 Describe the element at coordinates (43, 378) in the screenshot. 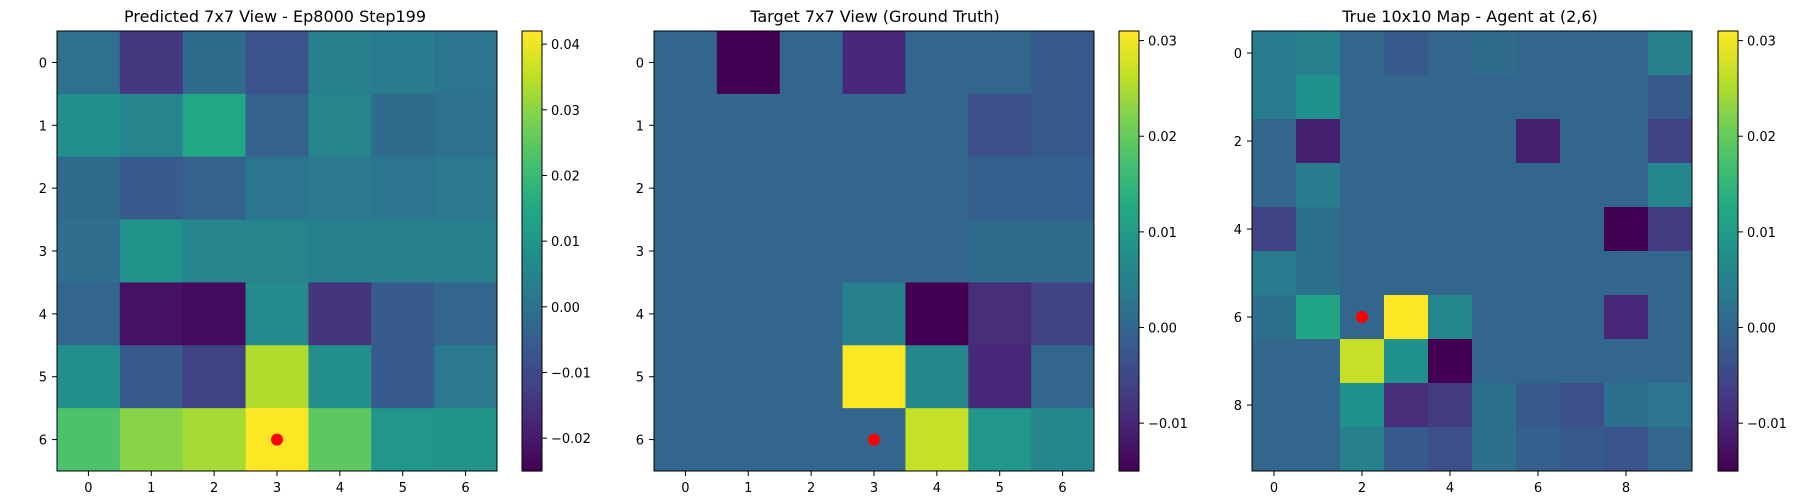

I see `y-tick-label: 5` at that location.